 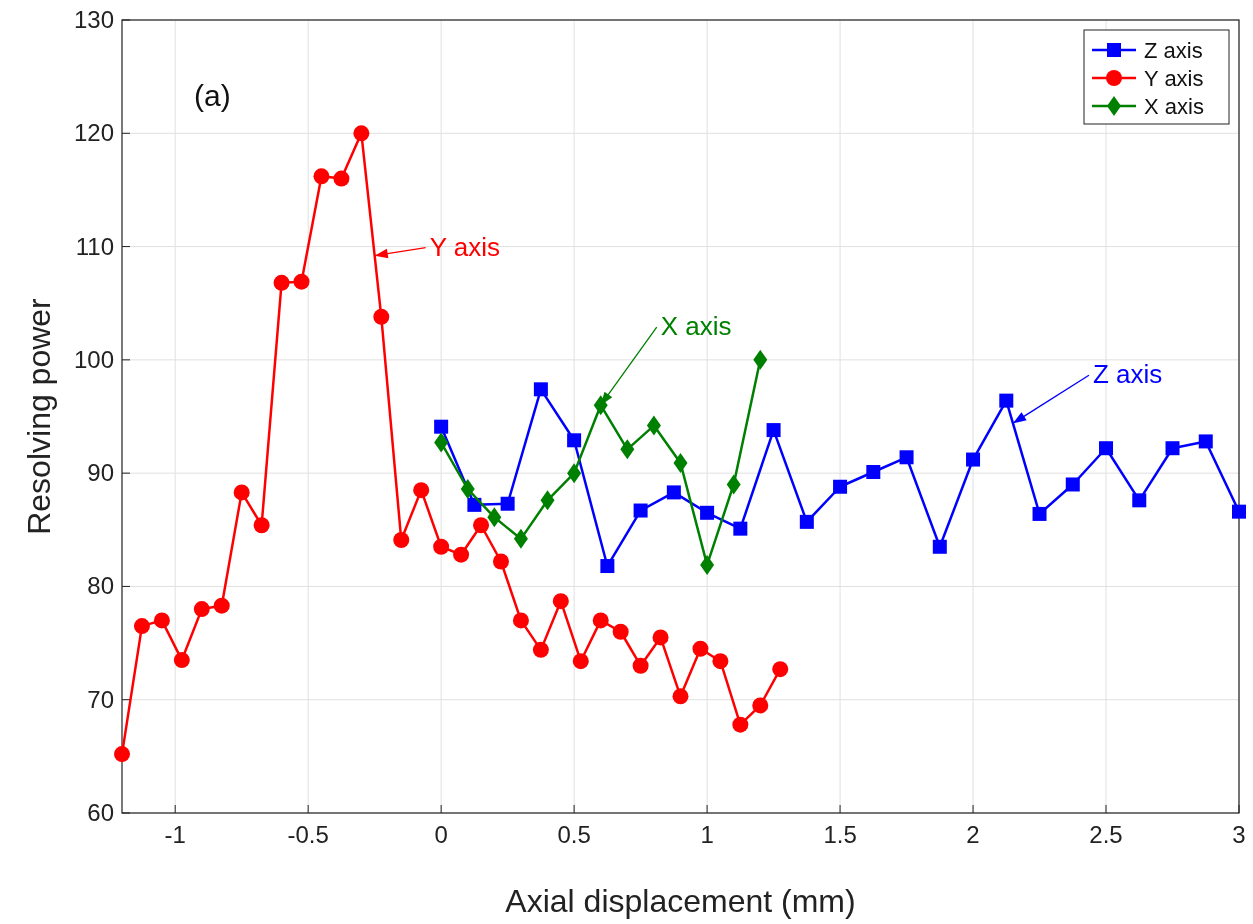 What do you see at coordinates (93, 359) in the screenshot?
I see `y-tick-label: 100` at bounding box center [93, 359].